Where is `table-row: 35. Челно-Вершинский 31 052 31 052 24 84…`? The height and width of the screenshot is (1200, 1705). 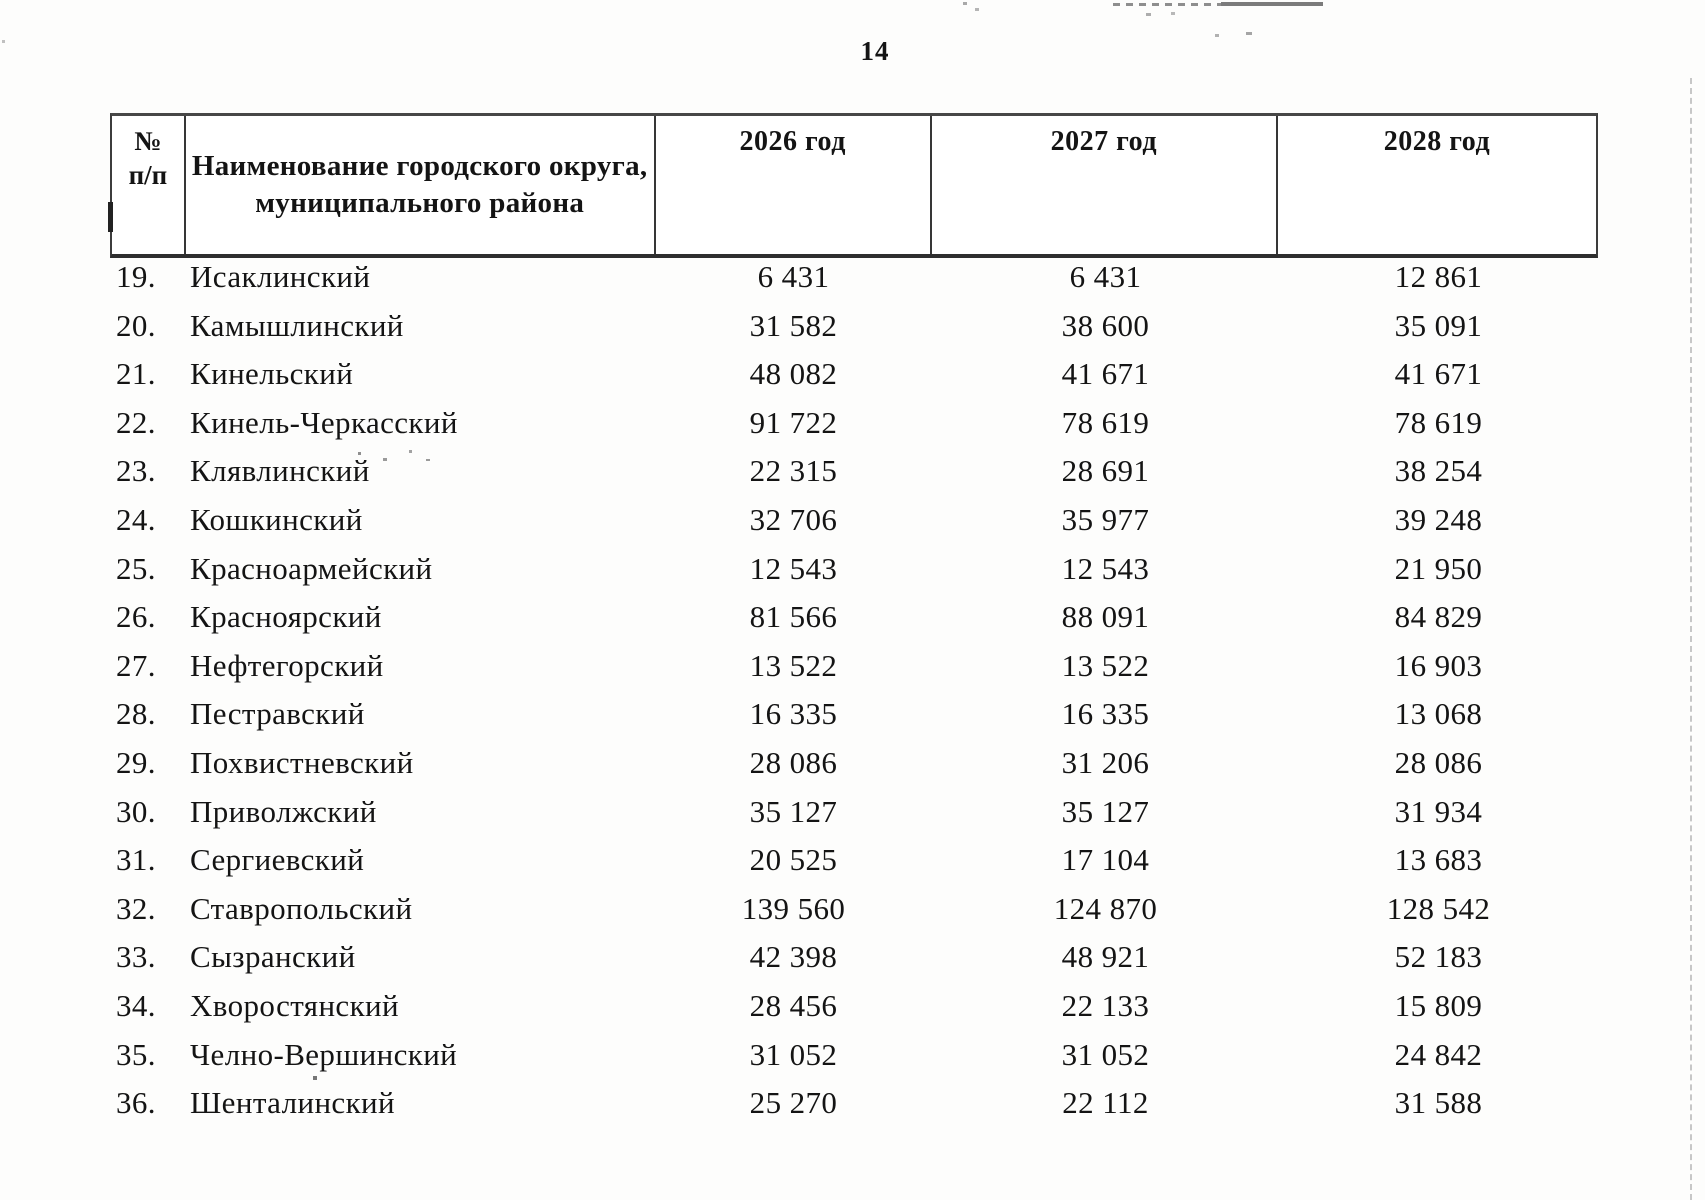
table-row: 35. Челно-Вершинский 31 052 31 052 24 84… is located at coordinates (852, 1055).